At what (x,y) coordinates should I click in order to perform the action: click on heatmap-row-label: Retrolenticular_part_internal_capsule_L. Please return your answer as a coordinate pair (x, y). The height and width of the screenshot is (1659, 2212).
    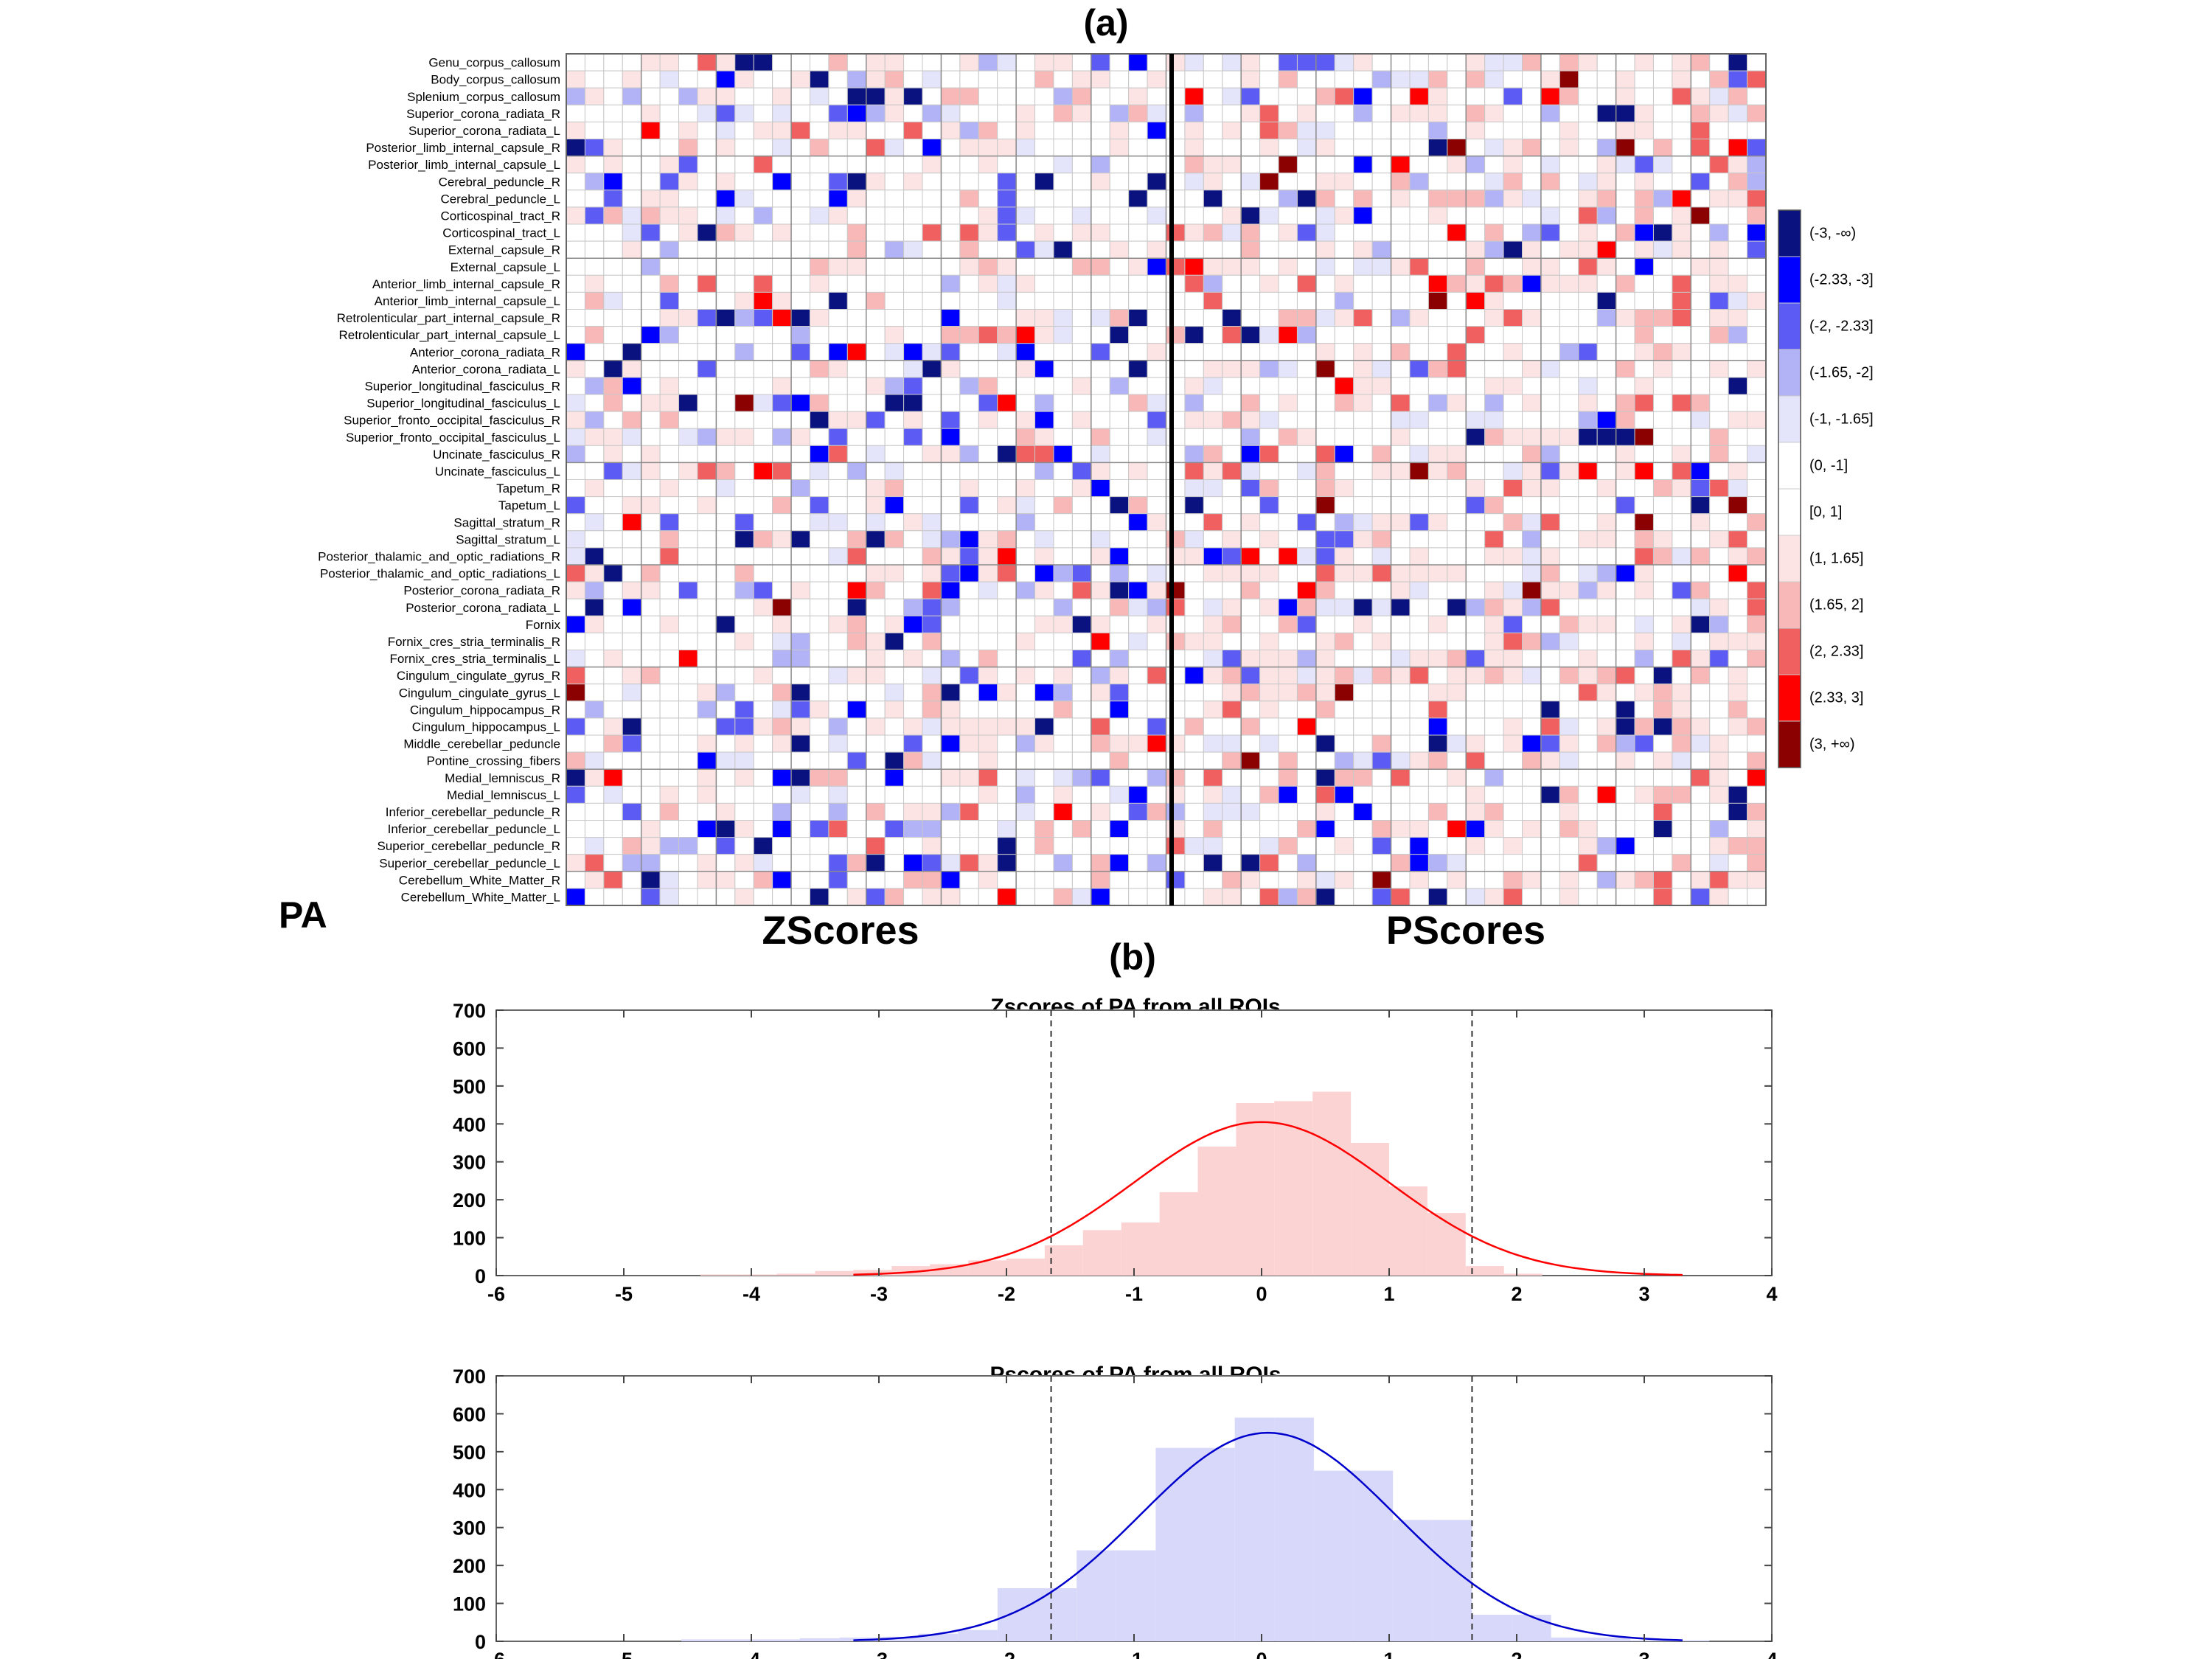
    Looking at the image, I should click on (449, 335).